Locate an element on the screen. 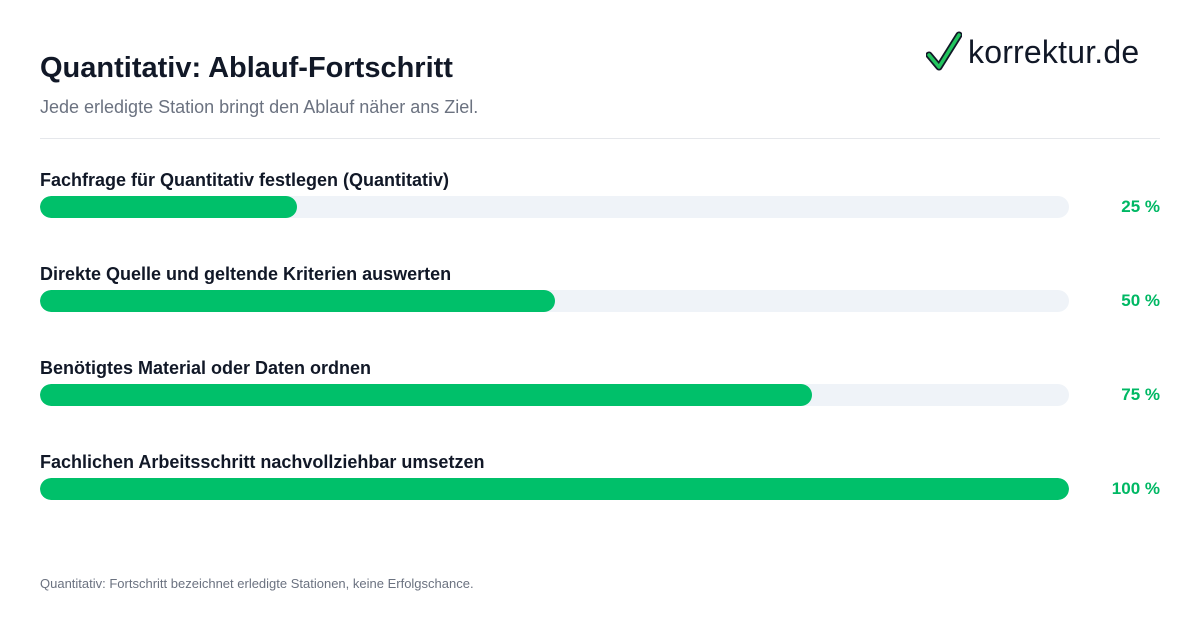  progress-label: Benötigtes Material oder Daten ordnen is located at coordinates (206, 368).